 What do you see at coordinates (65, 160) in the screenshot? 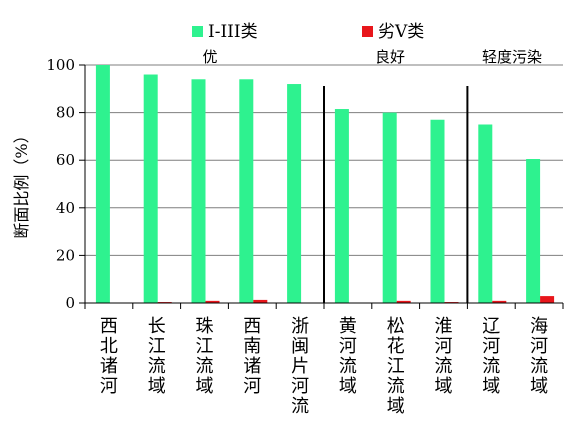
I see `y-tick-label: 60` at bounding box center [65, 160].